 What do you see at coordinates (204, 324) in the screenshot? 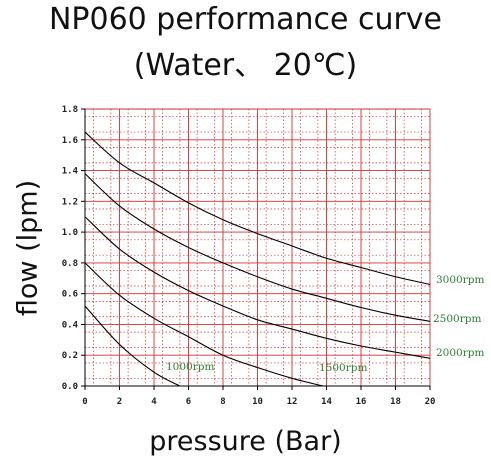
I see `curve-1500rpm` at bounding box center [204, 324].